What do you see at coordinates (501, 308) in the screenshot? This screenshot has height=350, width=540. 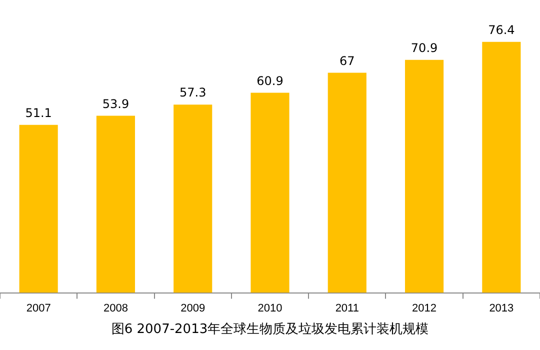 I see `x-tick-label: 2013` at bounding box center [501, 308].